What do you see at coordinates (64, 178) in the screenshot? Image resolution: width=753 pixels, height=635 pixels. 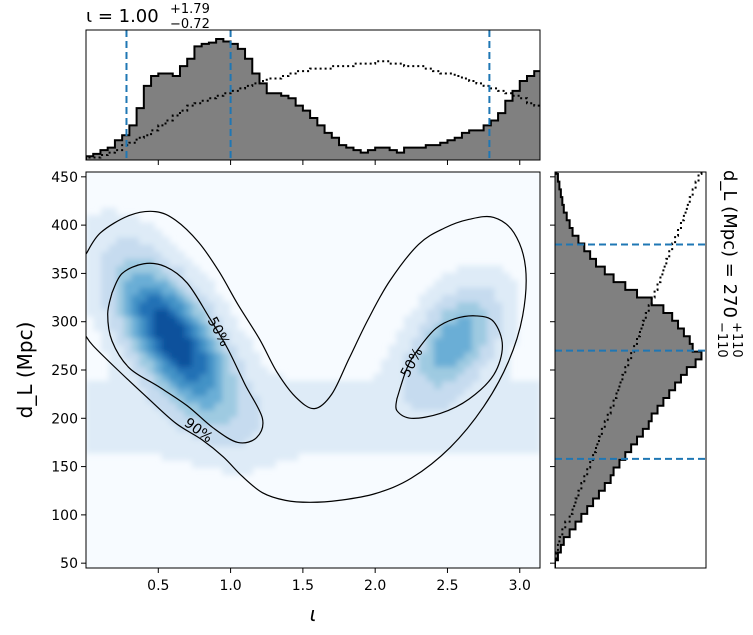 I see `y-tick-label: 450` at bounding box center [64, 178].